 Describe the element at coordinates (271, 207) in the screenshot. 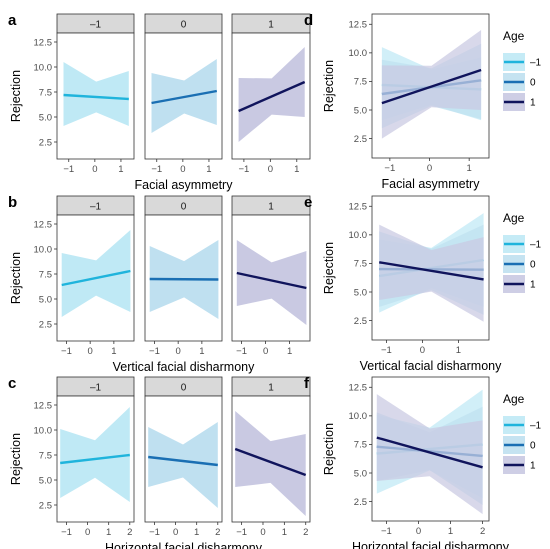

I see `facet-strip-label: 1` at that location.